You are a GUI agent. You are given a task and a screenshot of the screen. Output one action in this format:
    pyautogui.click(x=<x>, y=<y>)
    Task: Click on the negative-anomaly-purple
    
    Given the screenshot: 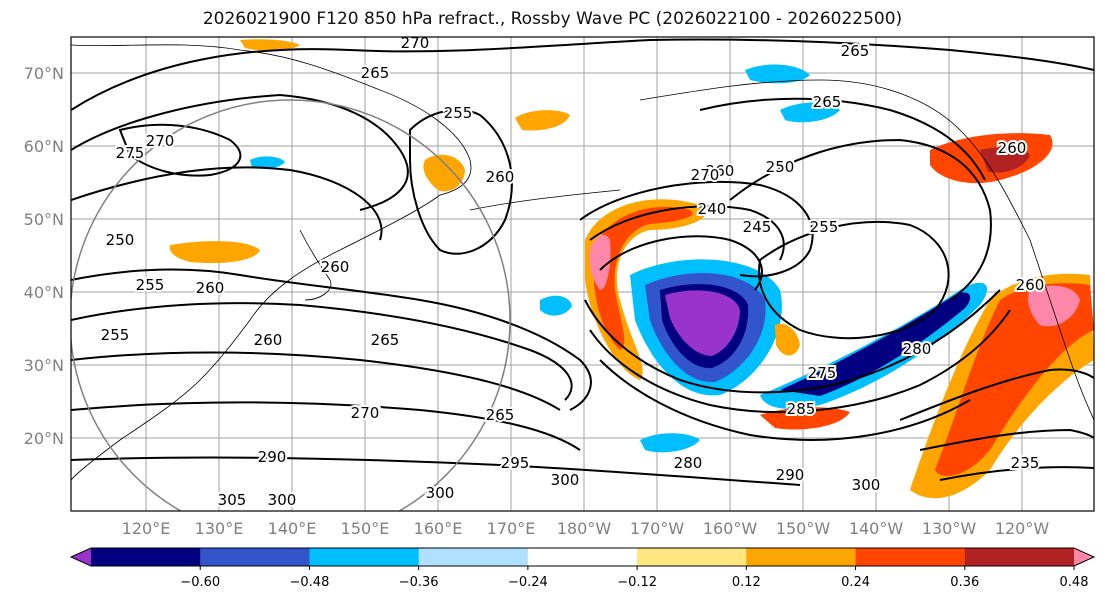 What is the action you would take?
    pyautogui.click(x=702, y=323)
    